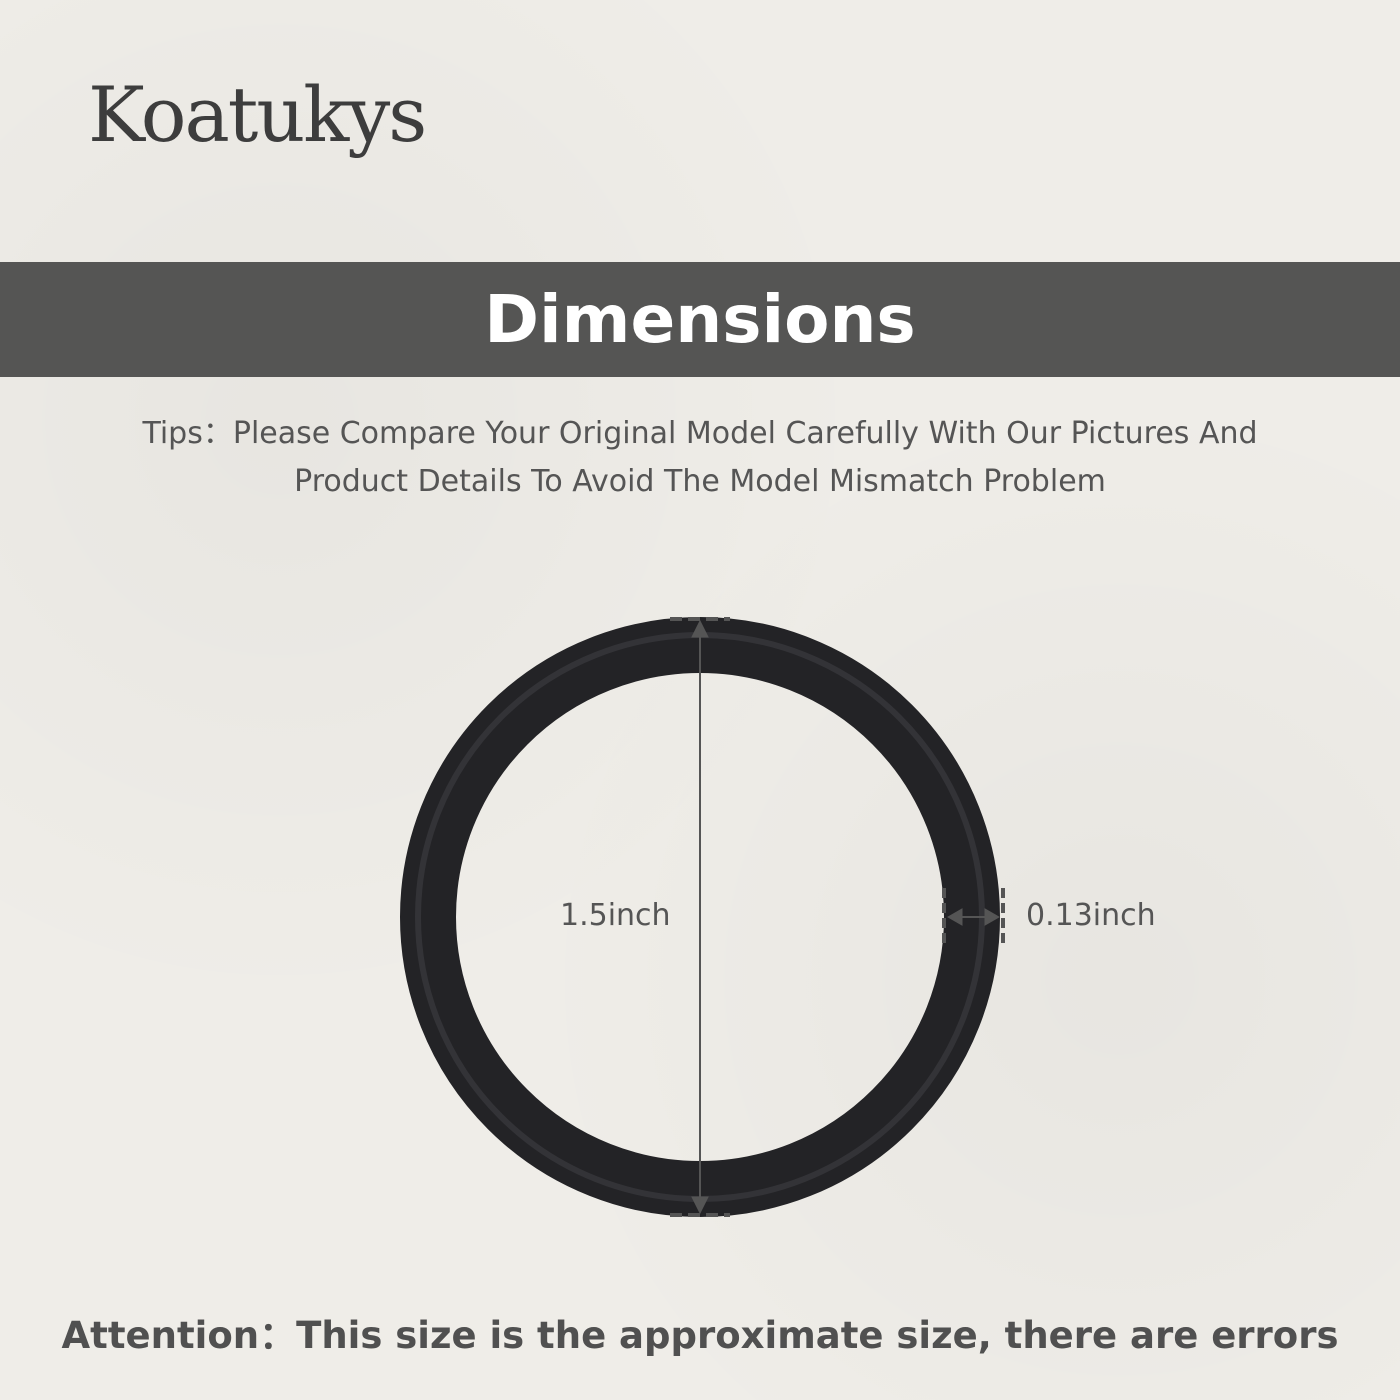  Describe the element at coordinates (973, 917) in the screenshot. I see `thickness-measure` at that location.